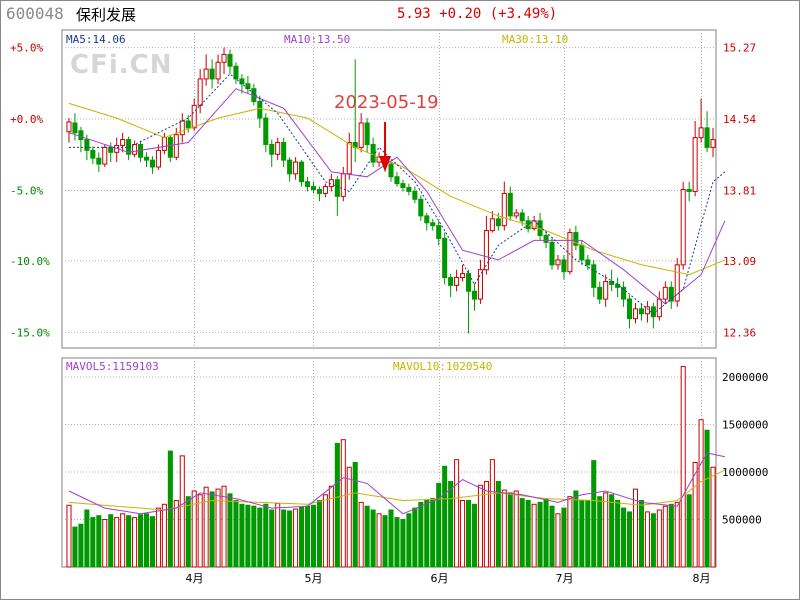  Describe the element at coordinates (195, 578) in the screenshot. I see `month-label: 4月` at that location.